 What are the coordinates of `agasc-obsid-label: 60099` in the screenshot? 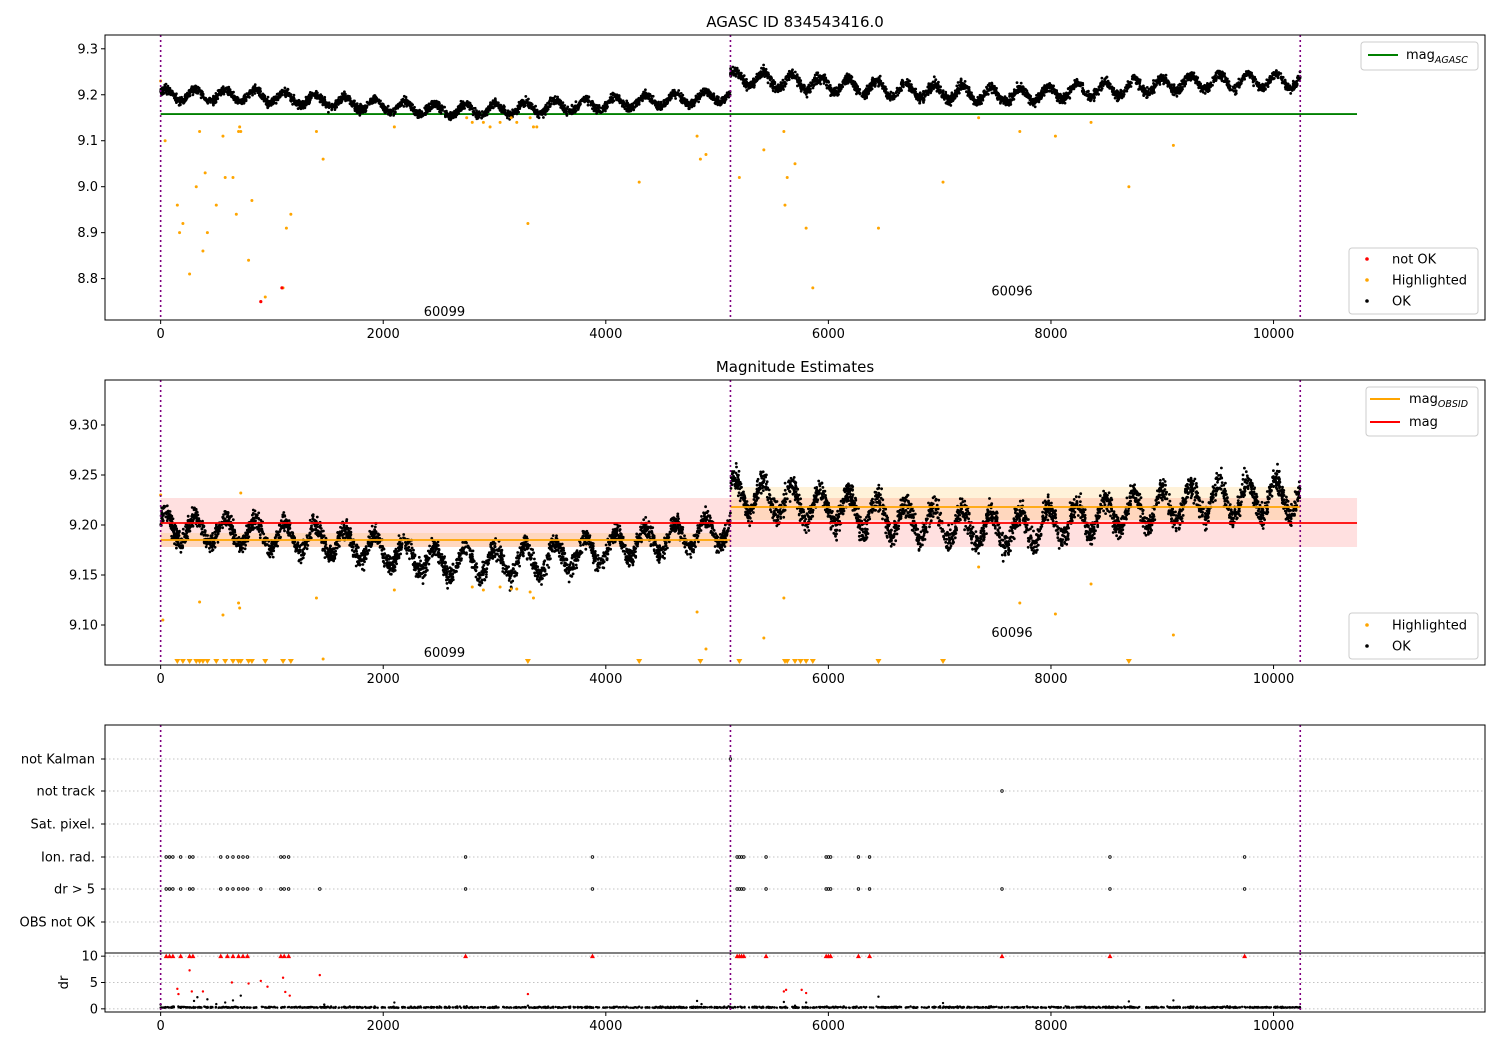 It's located at (444, 312).